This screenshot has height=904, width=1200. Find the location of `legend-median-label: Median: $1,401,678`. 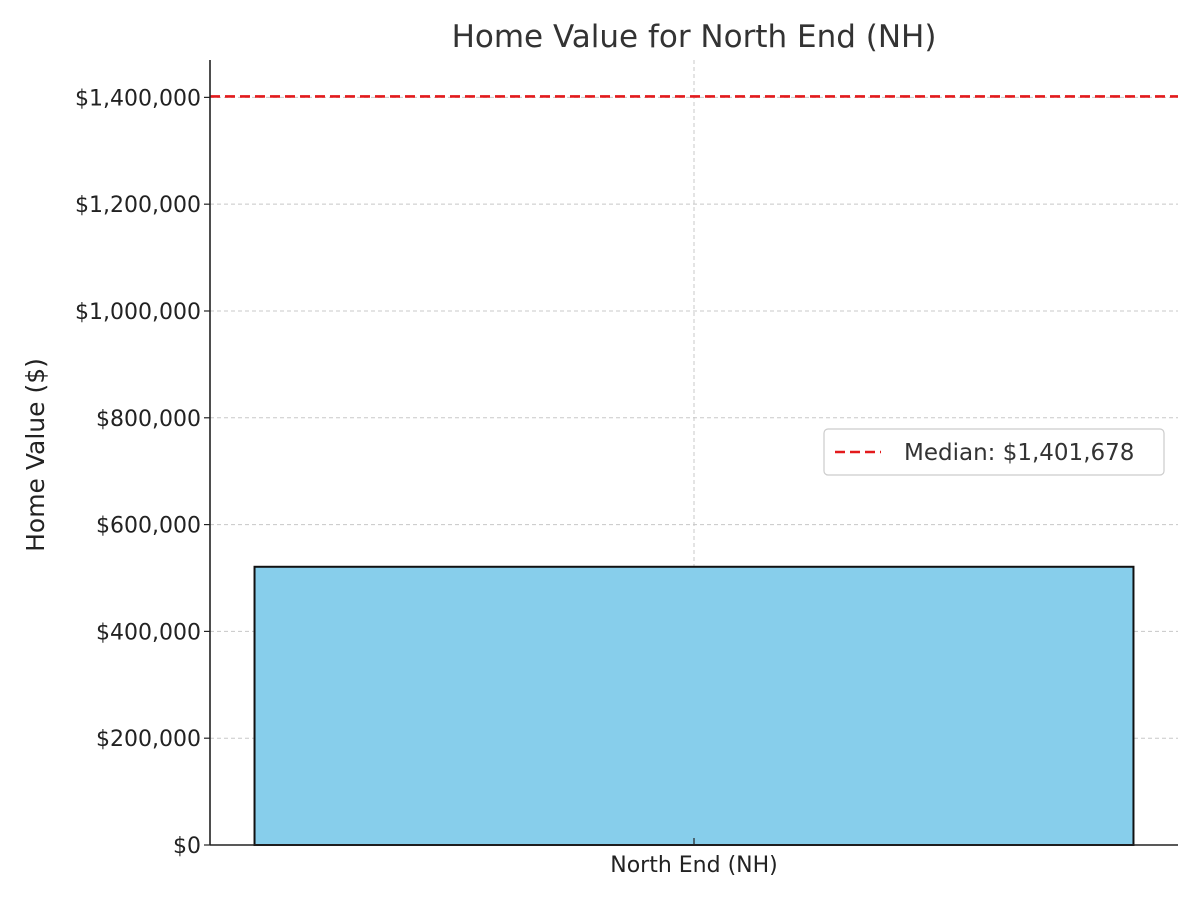

legend-median-label: Median: $1,401,678 is located at coordinates (1019, 453).